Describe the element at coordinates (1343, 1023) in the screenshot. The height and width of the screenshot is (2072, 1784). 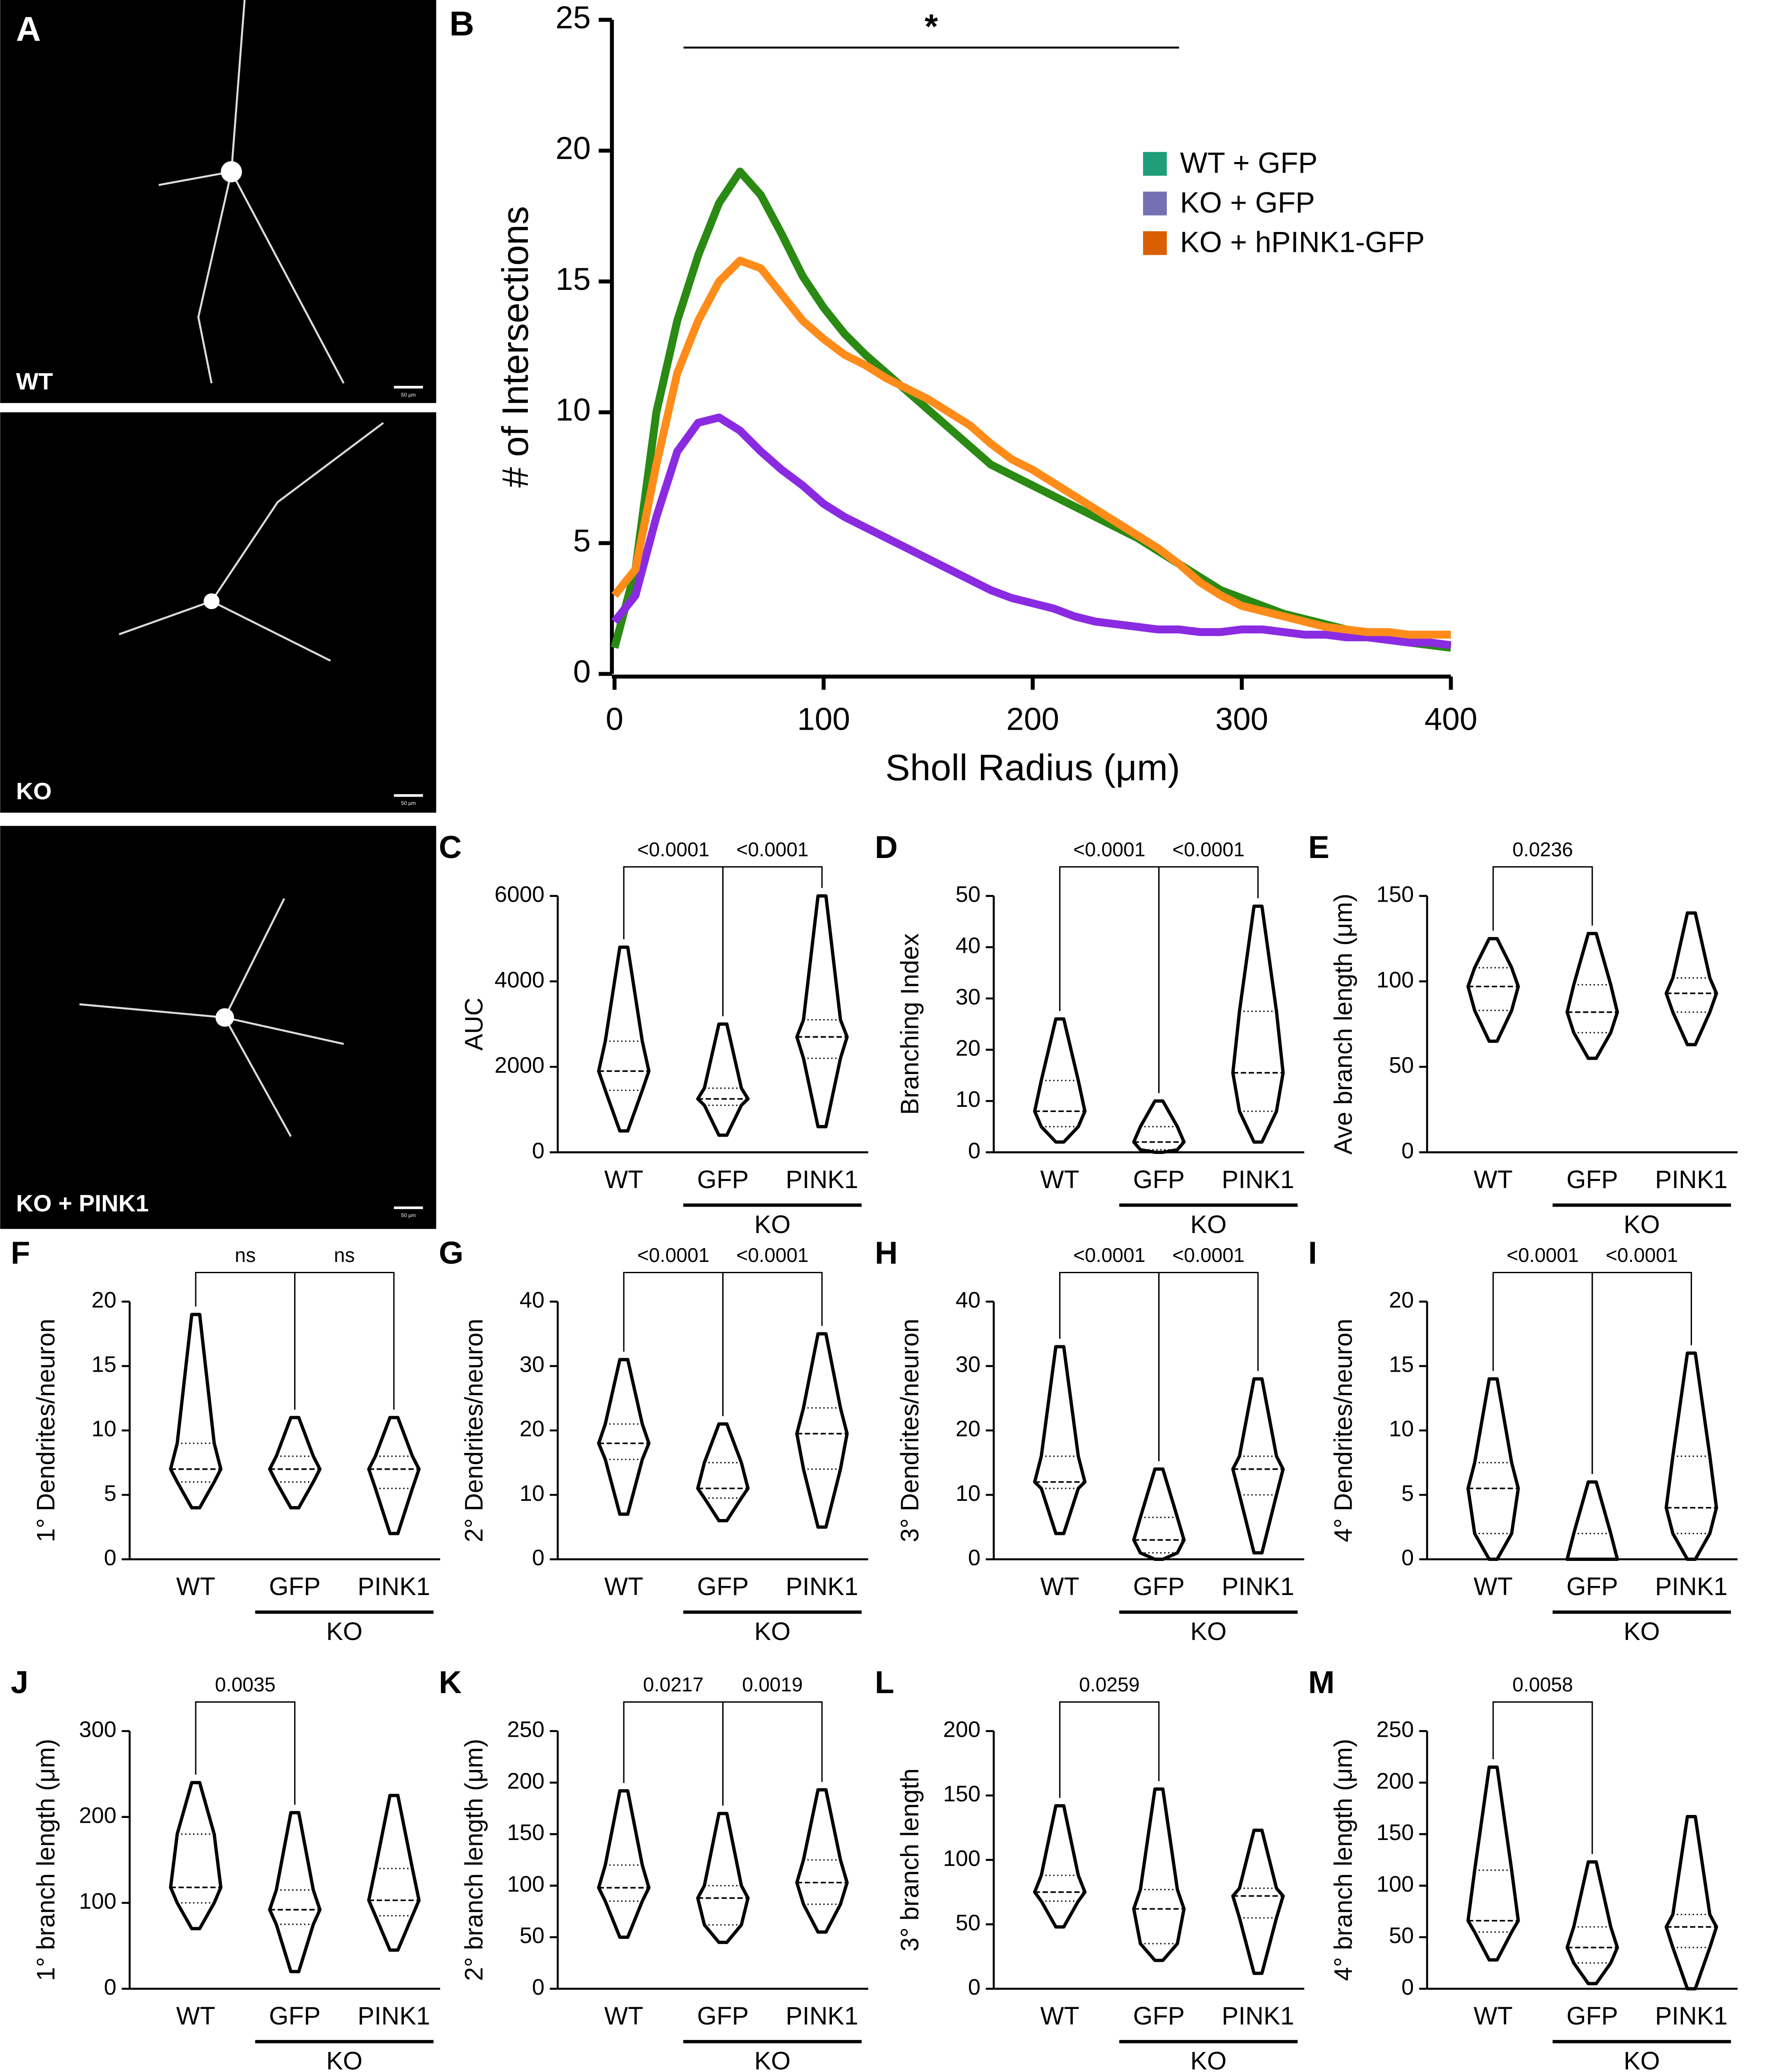
I see `y-axis-label: Ave branch length (μm)` at that location.